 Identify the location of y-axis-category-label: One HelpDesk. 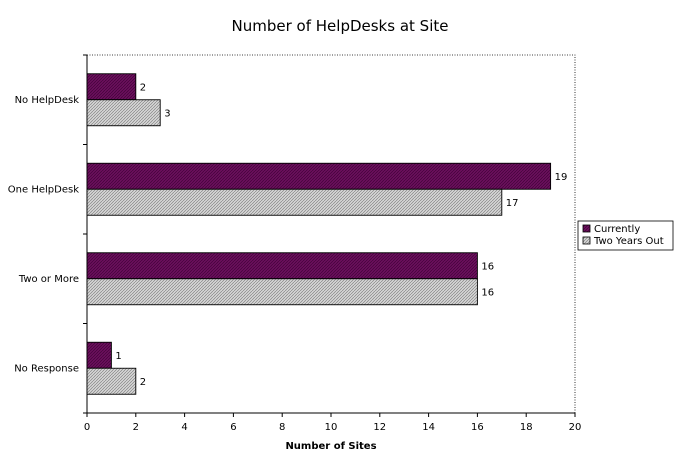
(43, 189).